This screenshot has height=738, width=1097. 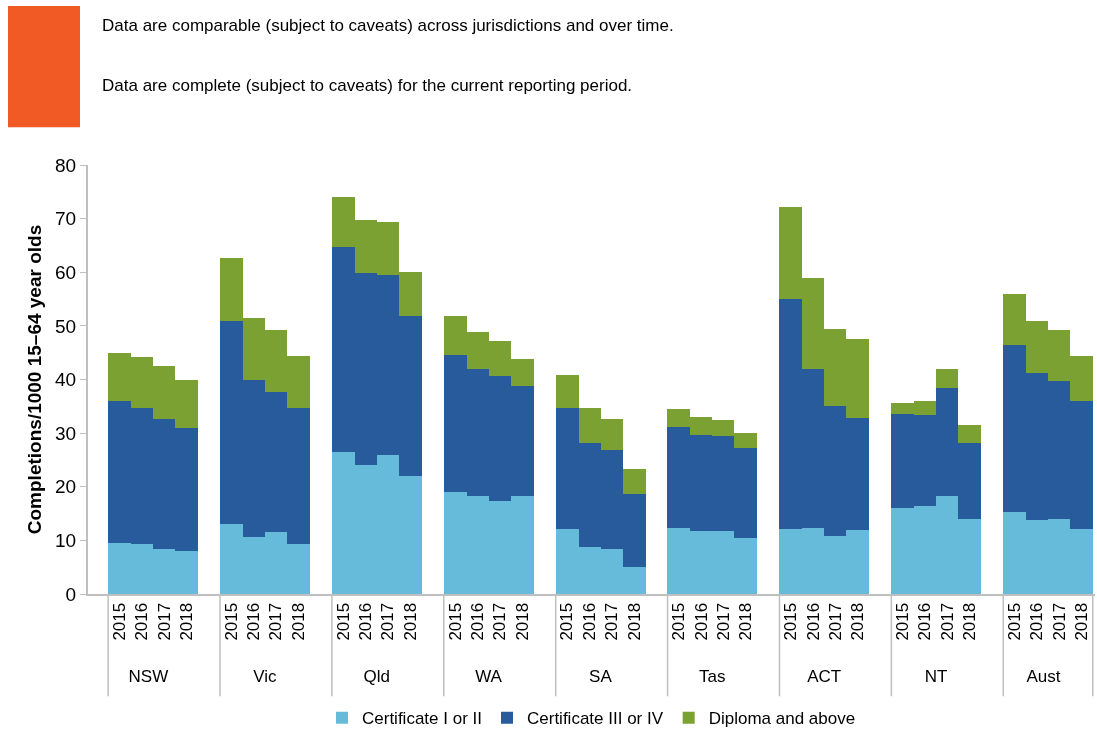 What do you see at coordinates (66, 541) in the screenshot?
I see `y-tick-label: 10` at bounding box center [66, 541].